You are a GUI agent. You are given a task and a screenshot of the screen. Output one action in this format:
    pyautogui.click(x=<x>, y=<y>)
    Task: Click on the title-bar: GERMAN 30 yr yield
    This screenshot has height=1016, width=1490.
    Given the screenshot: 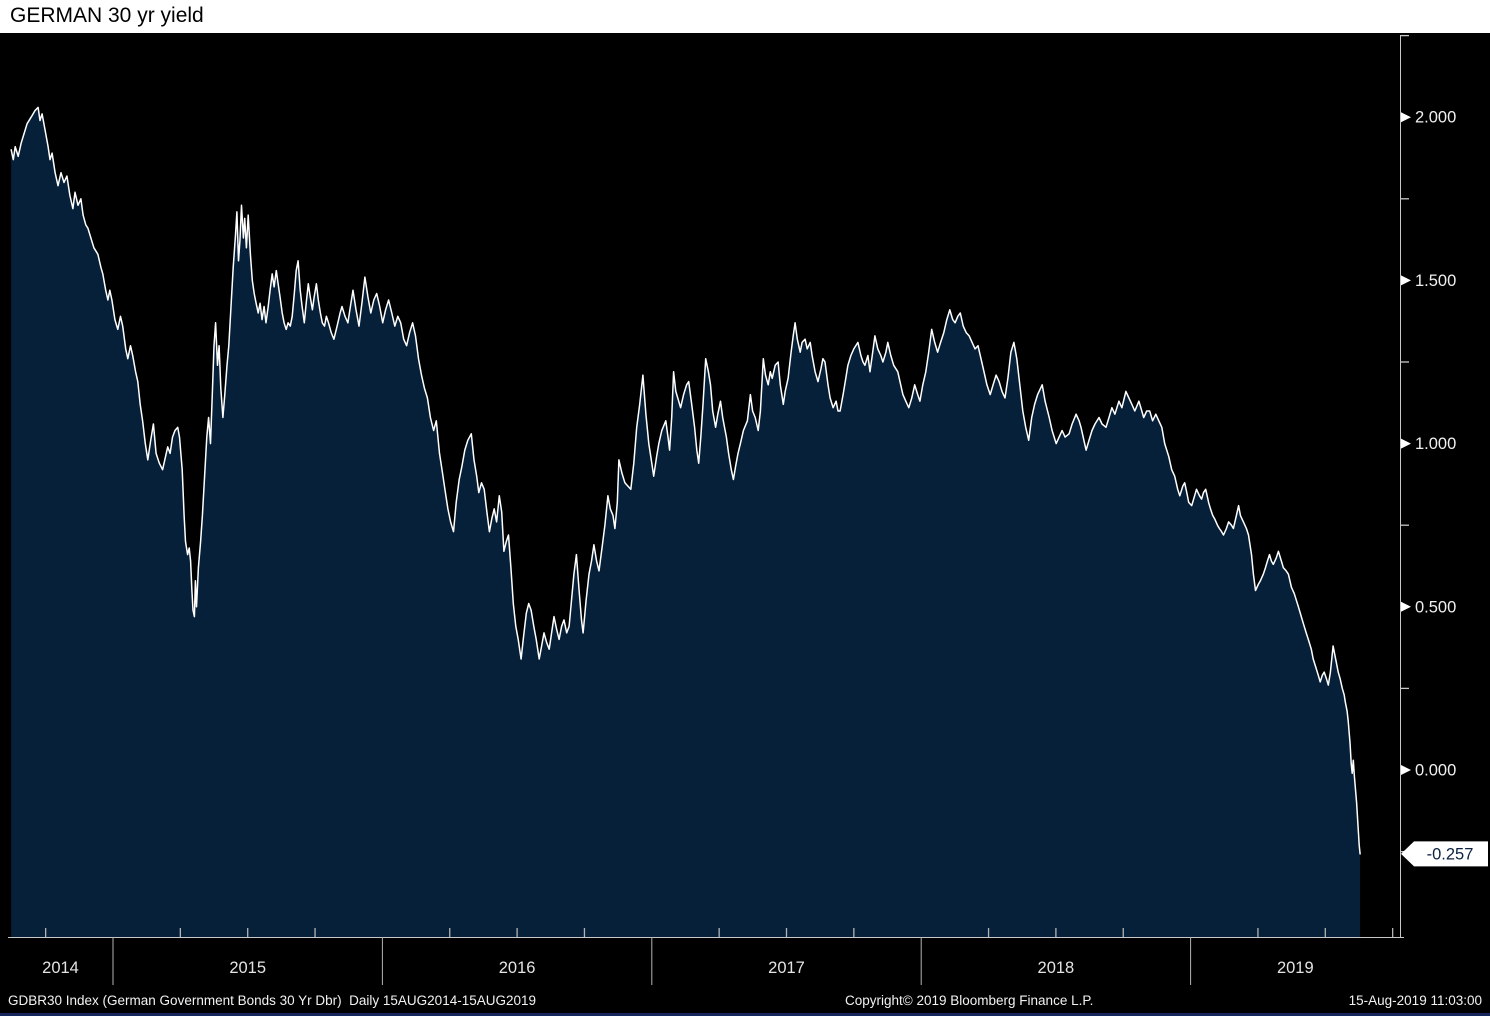 What is the action you would take?
    pyautogui.click(x=745, y=16)
    